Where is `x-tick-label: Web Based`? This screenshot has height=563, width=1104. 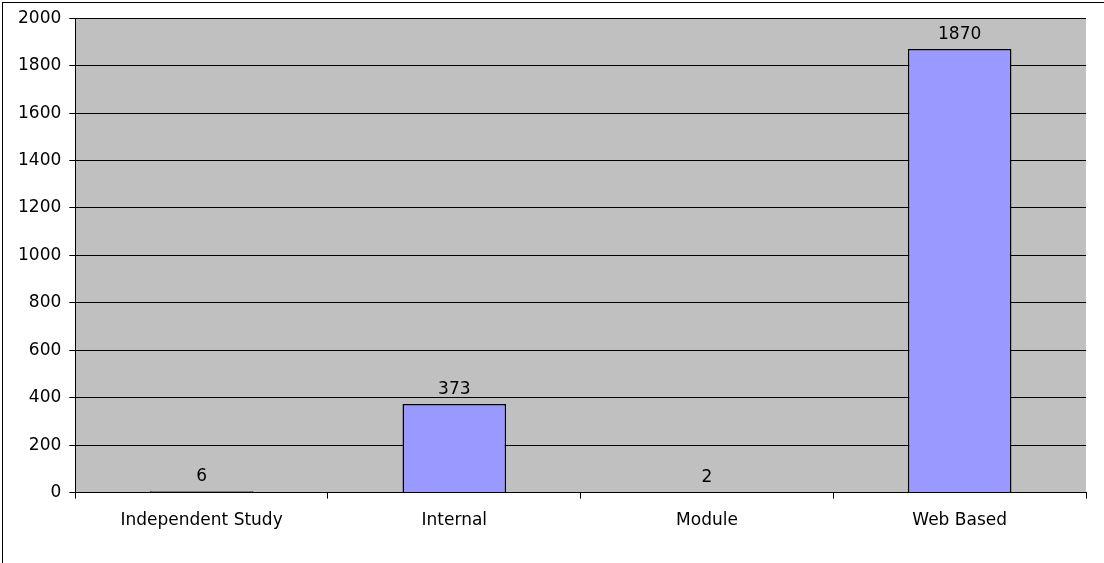 x-tick-label: Web Based is located at coordinates (959, 519).